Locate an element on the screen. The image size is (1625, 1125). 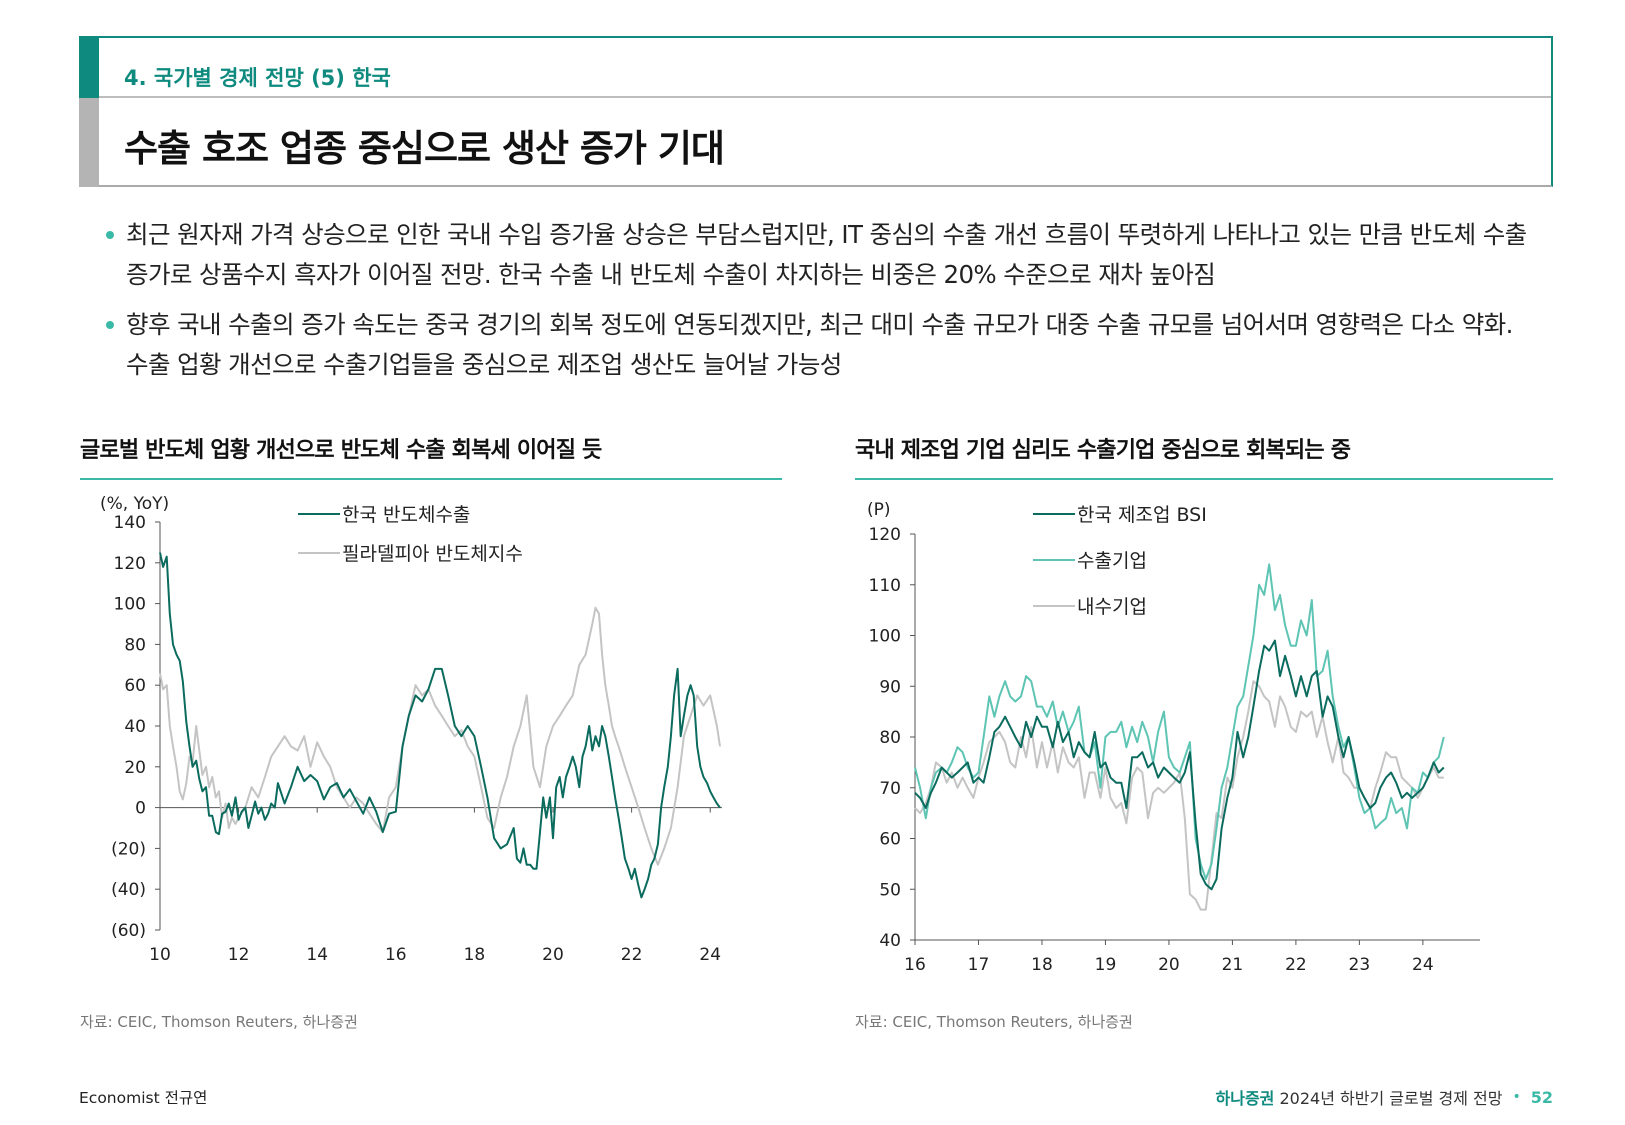
chart-title-bsi: 국내 제조업 기업 심리도 수출기업 중심으로 회복되는 중 is located at coordinates (1103, 450).